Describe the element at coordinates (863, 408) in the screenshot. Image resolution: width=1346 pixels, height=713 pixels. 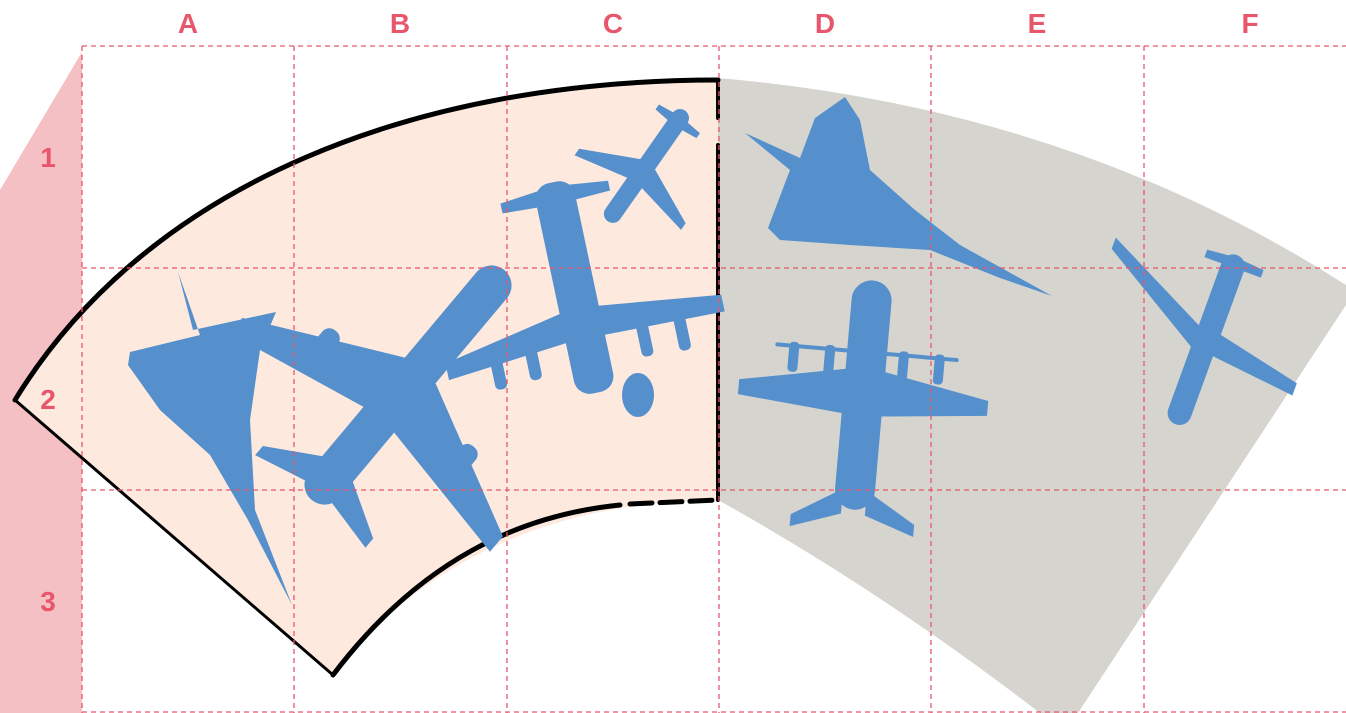
I see `turboprop-transport-d2` at that location.